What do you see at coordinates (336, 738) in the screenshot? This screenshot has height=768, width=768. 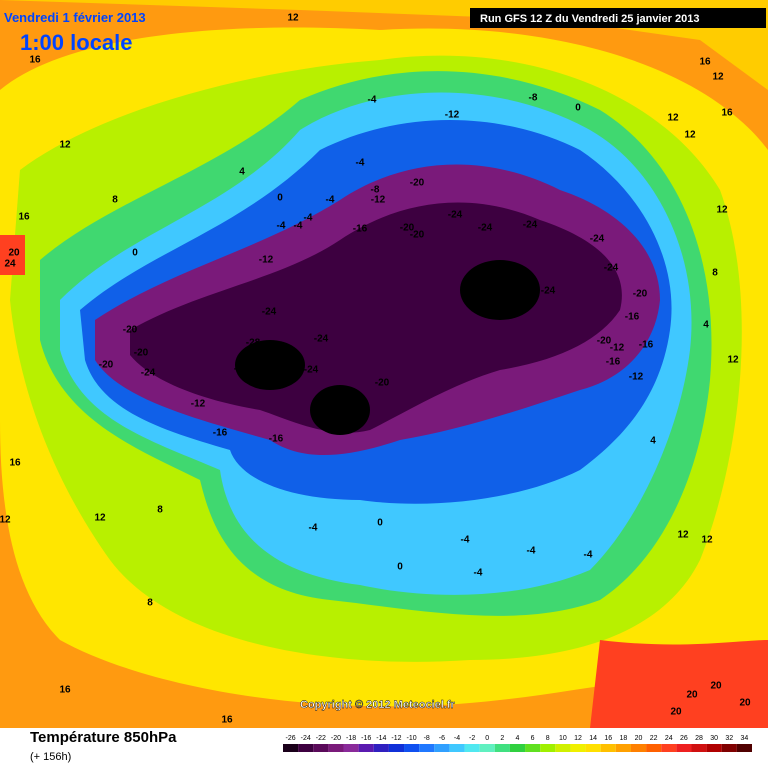 I see `colorbar-label: -20` at bounding box center [336, 738].